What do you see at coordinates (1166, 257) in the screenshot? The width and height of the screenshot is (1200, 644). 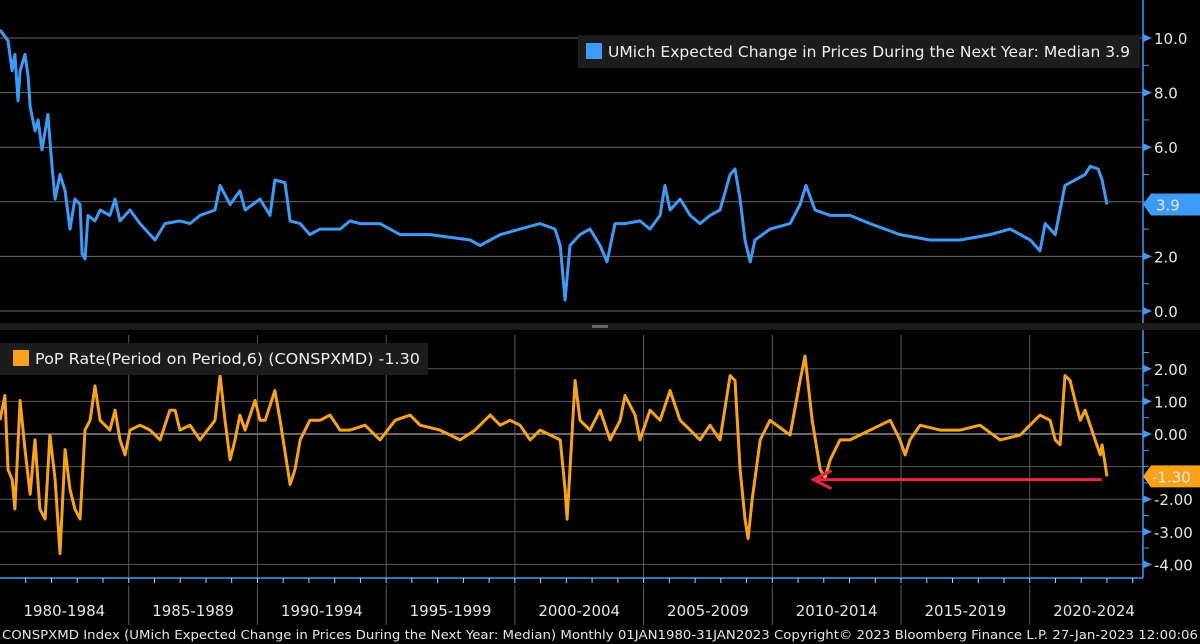 I see `y-tick-label: 2.0` at bounding box center [1166, 257].